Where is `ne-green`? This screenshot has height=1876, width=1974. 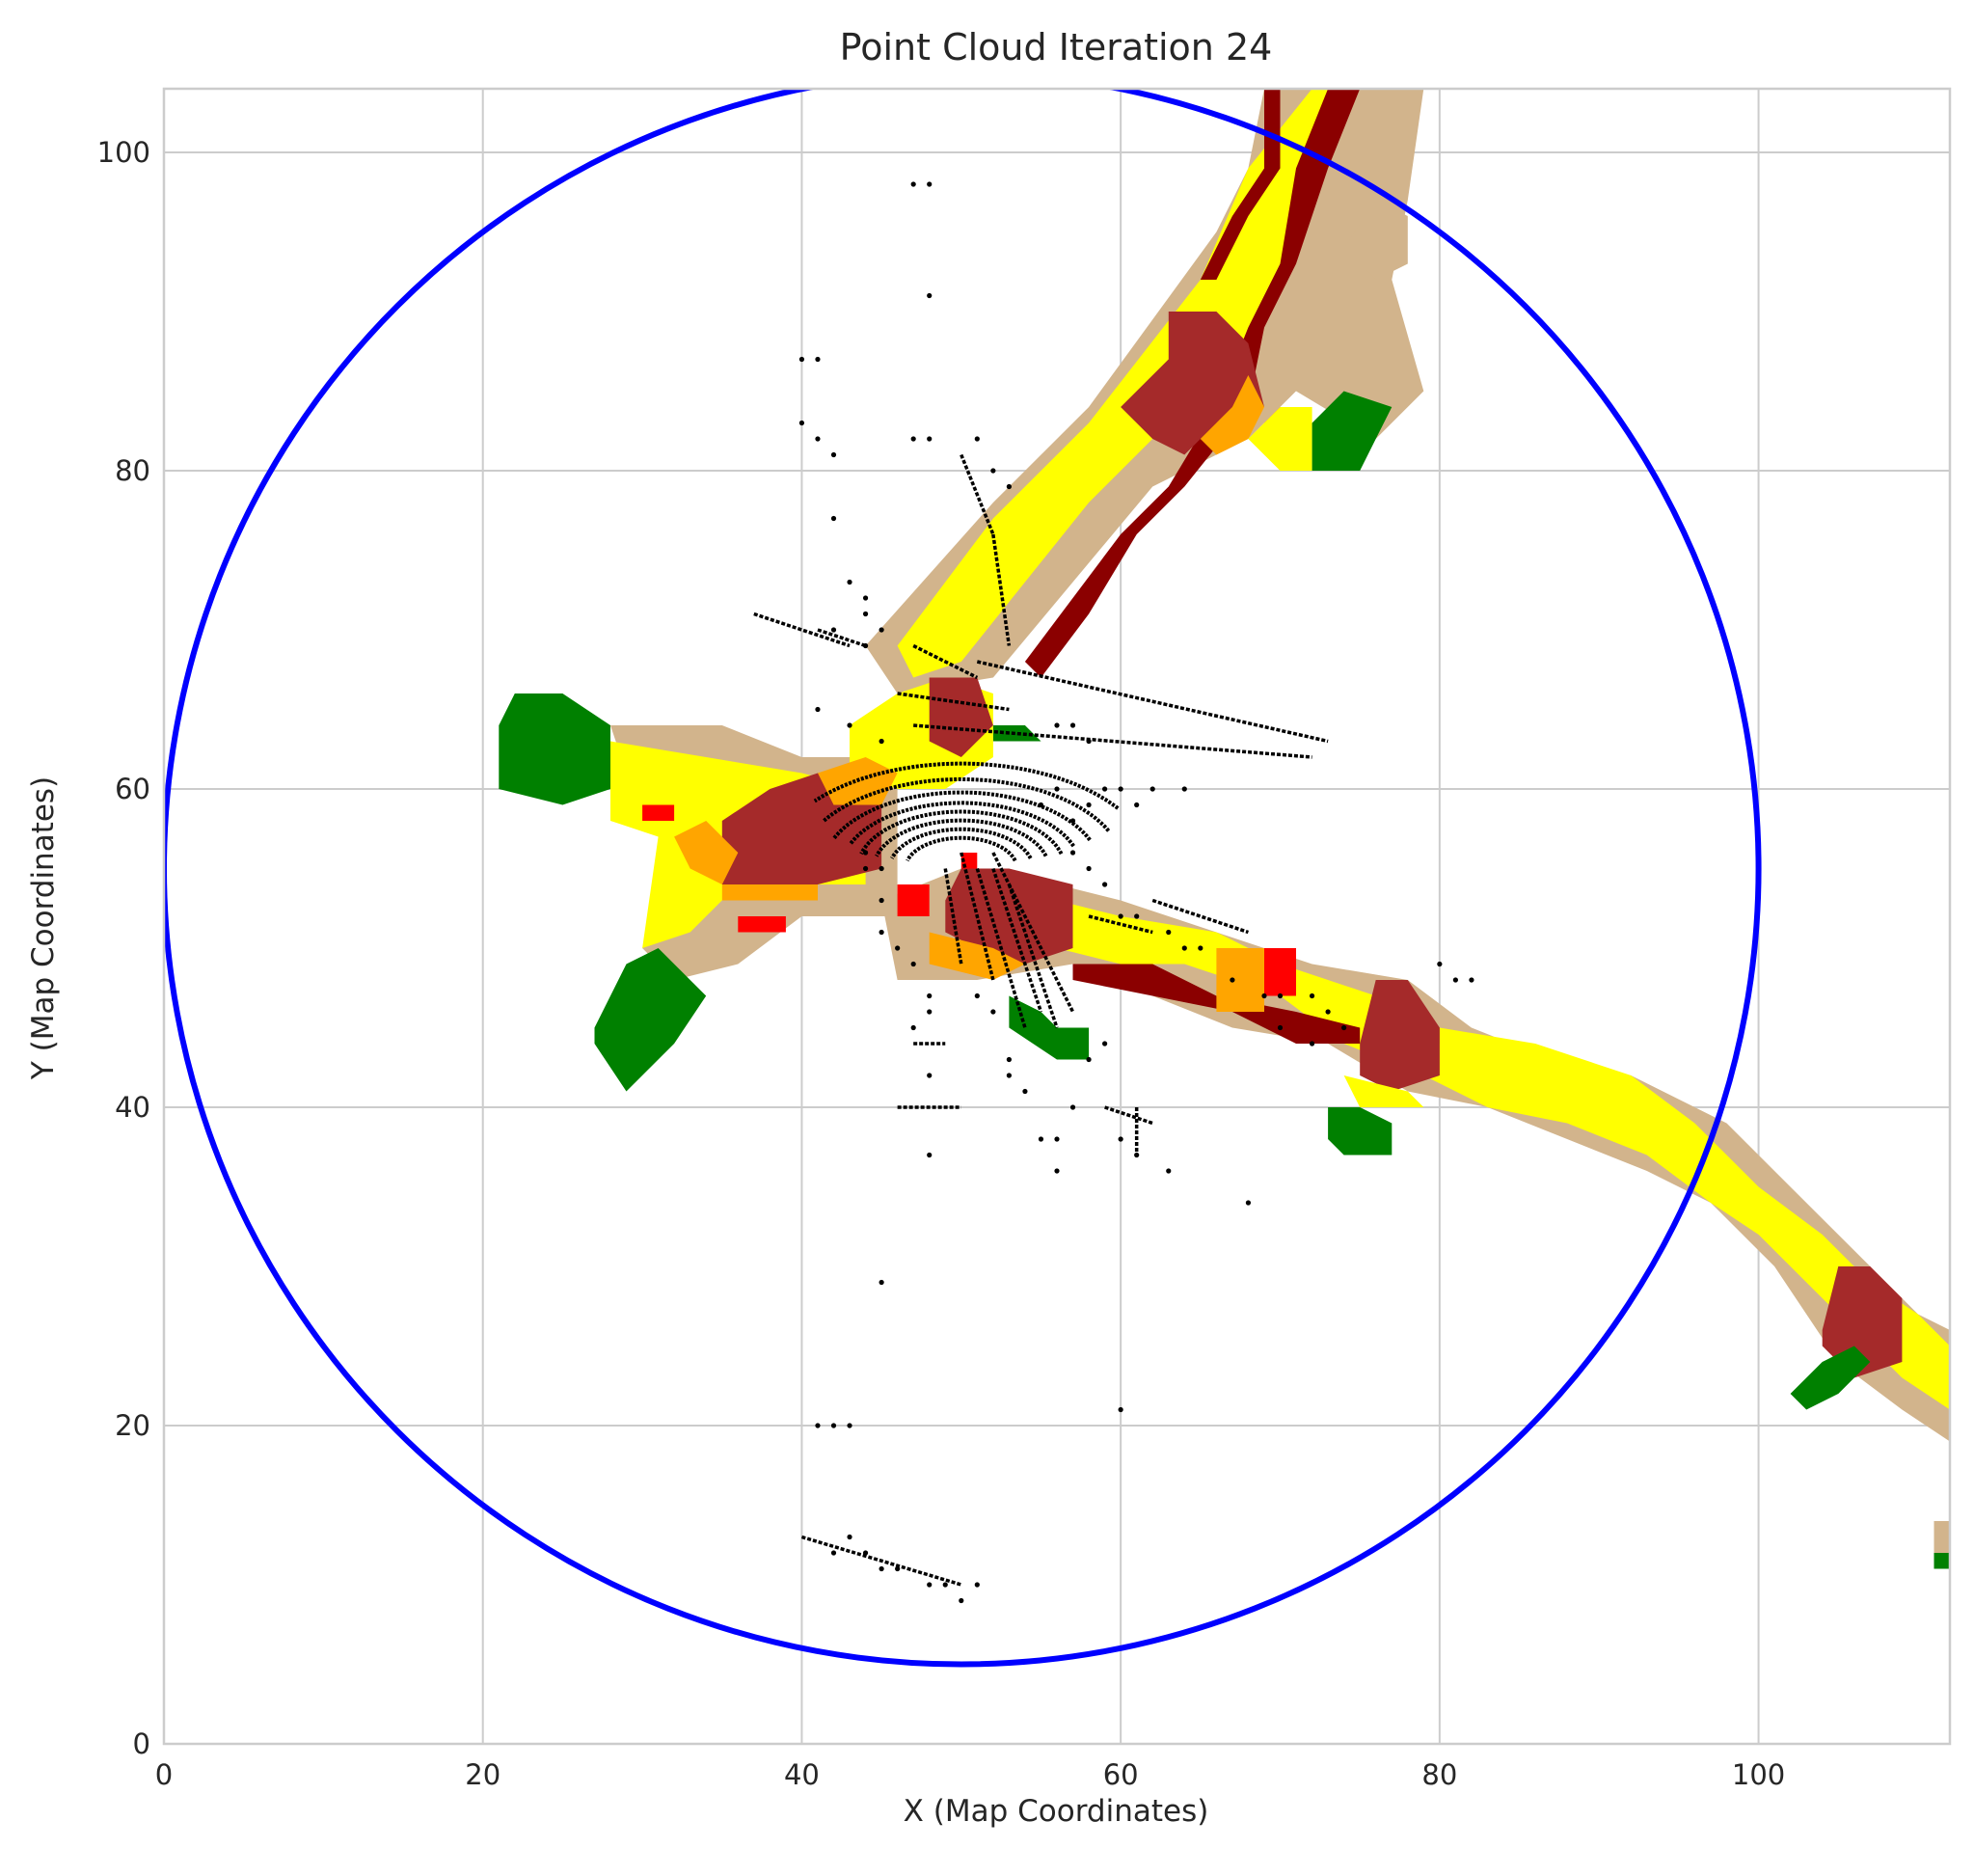
ne-green is located at coordinates (1352, 431).